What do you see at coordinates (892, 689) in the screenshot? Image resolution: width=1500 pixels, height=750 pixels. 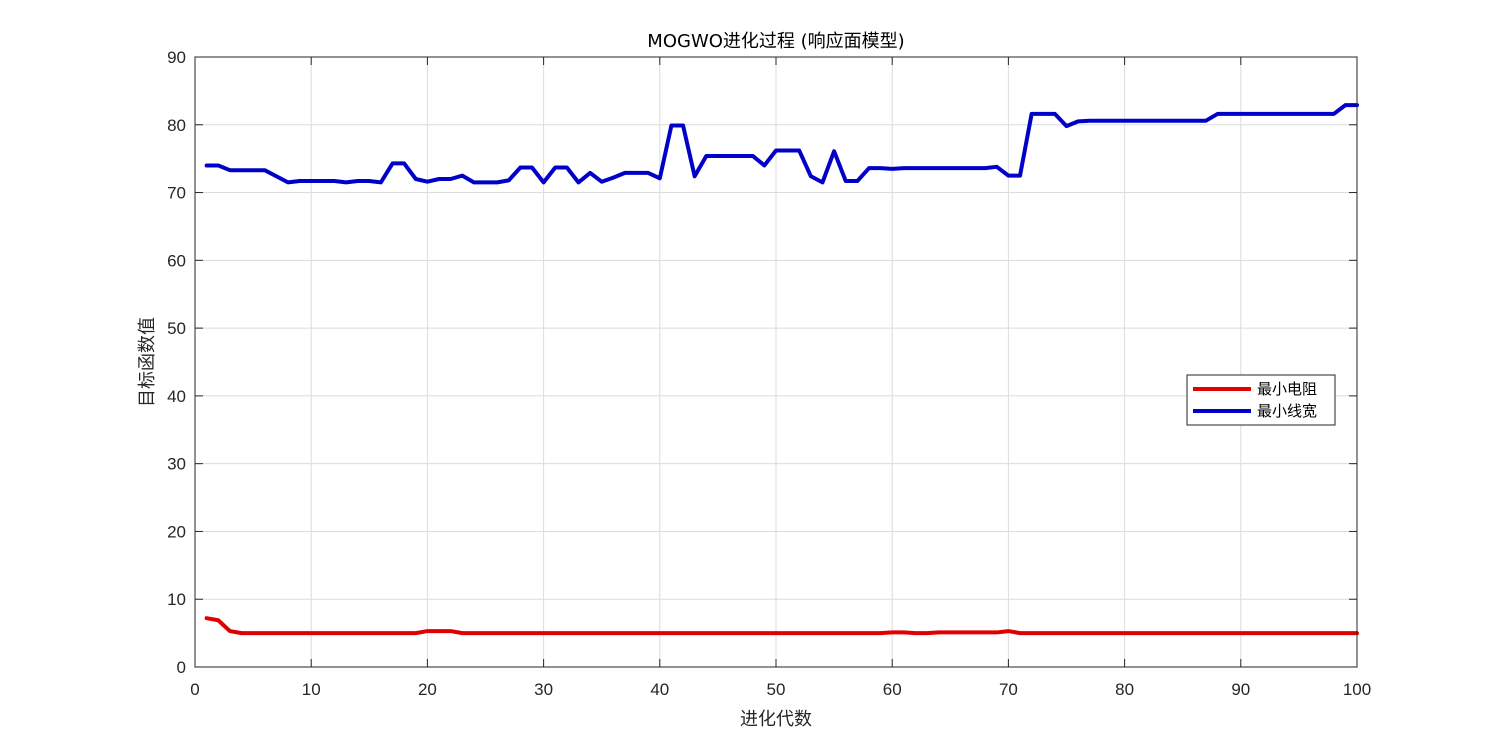 I see `x-tick-label: 60` at bounding box center [892, 689].